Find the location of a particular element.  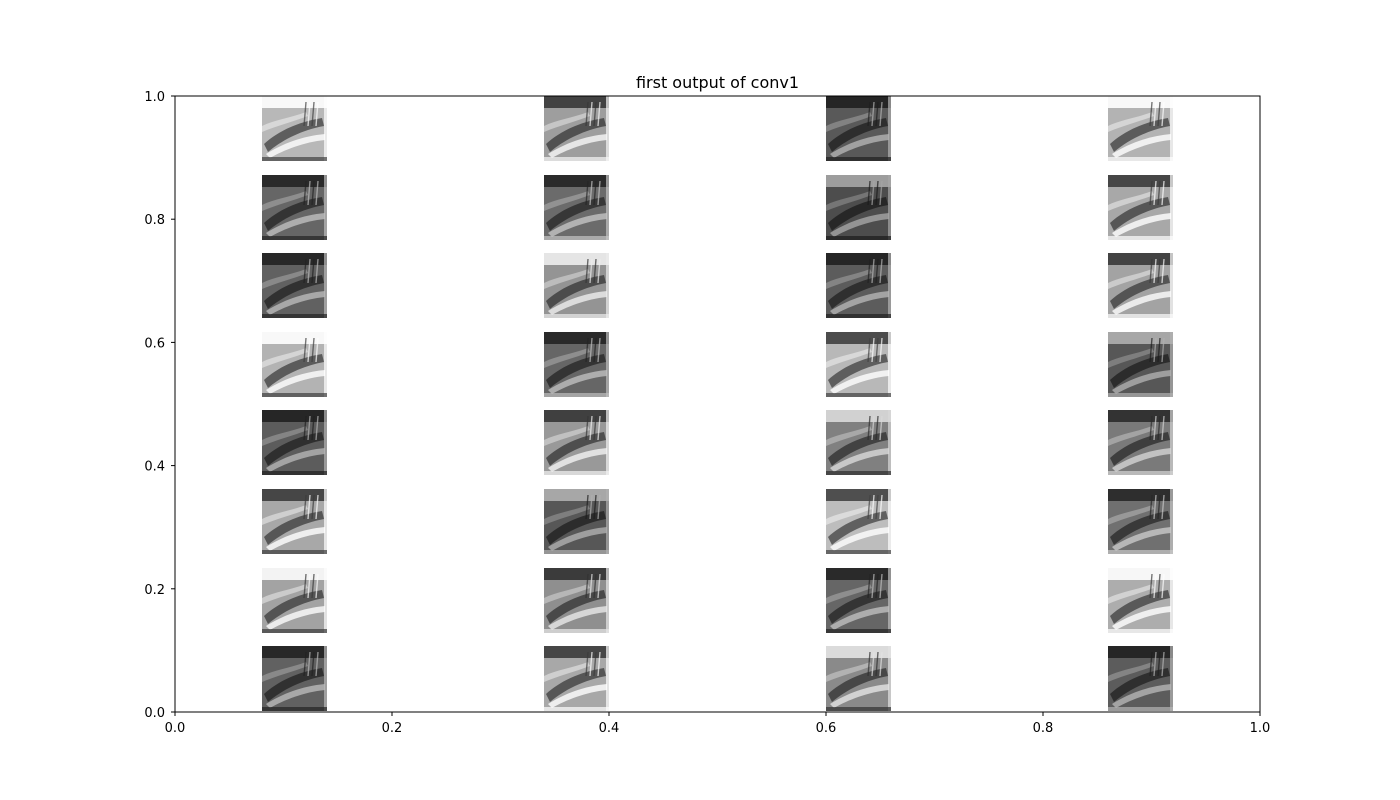

y-tick-label: 0.8 is located at coordinates (154, 220).